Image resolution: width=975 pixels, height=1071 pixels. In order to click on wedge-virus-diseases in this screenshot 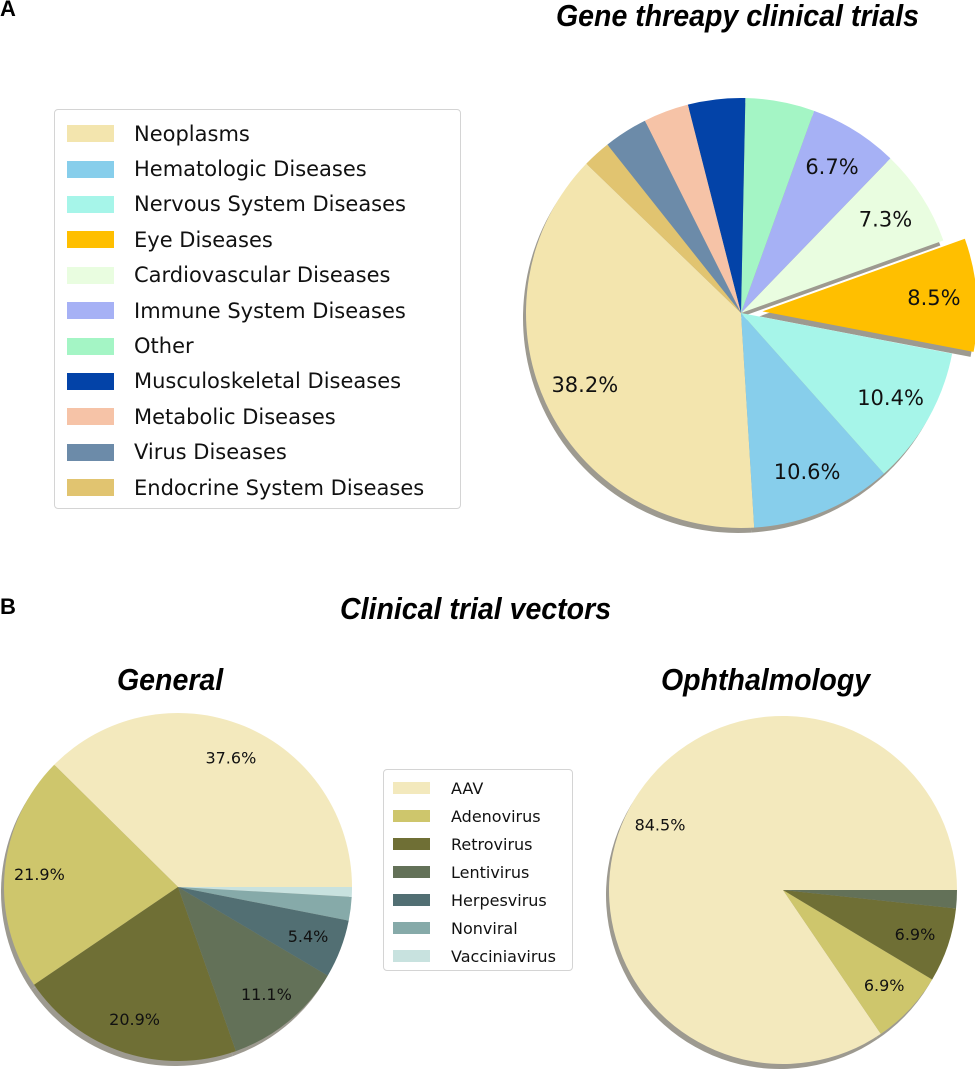, I will do `click(674, 217)`.